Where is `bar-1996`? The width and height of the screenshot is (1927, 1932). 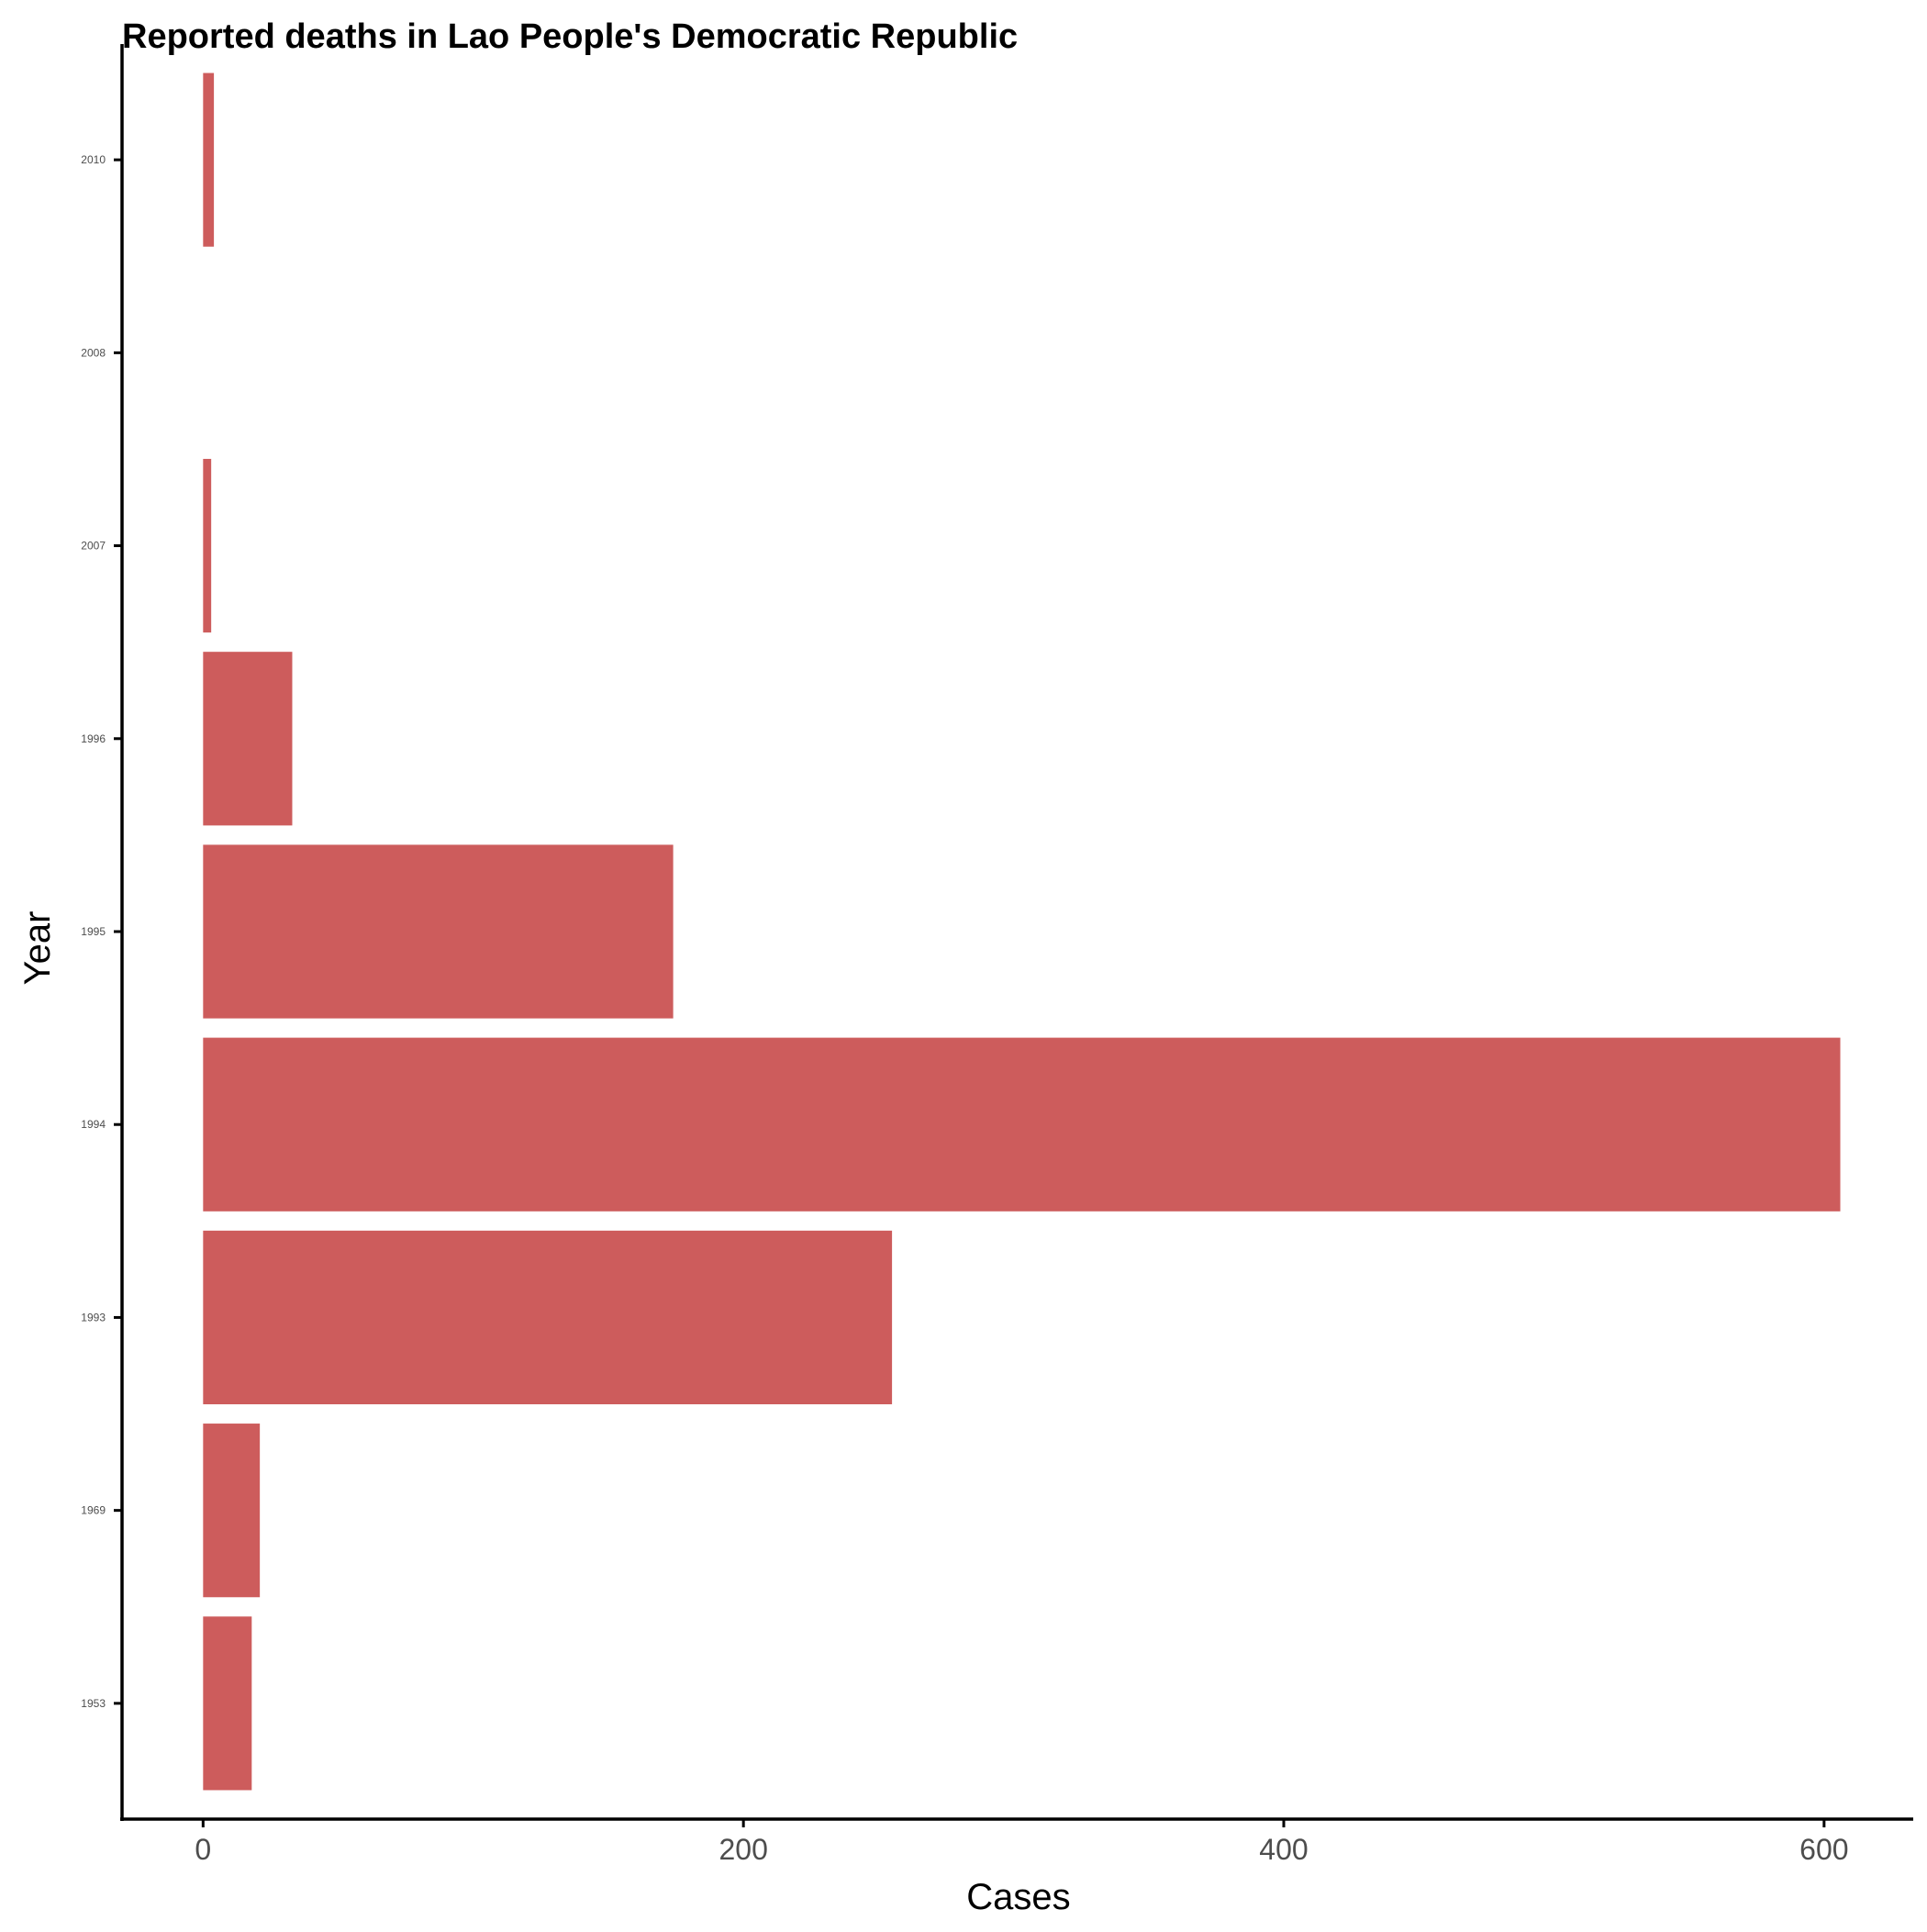 bar-1996 is located at coordinates (248, 739).